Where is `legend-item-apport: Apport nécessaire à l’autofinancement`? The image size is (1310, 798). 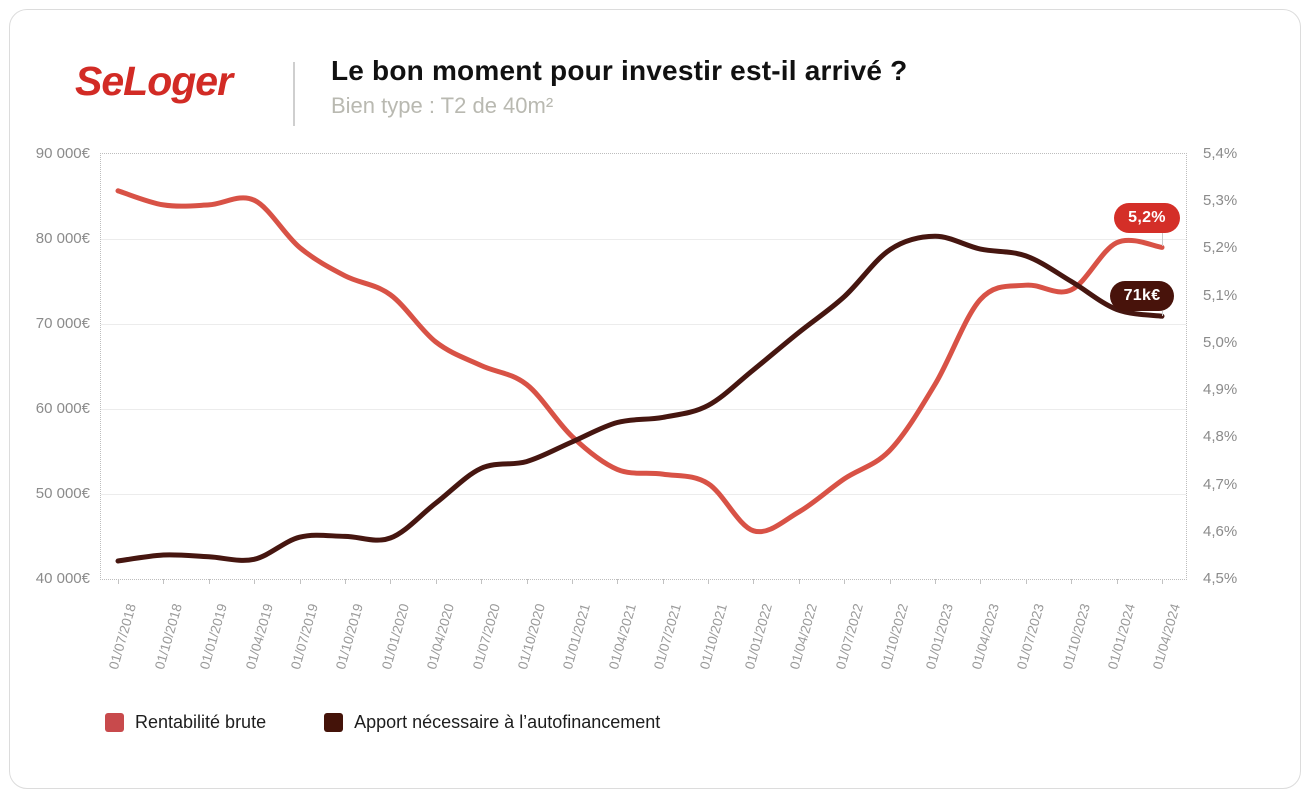
legend-item-apport: Apport nécessaire à l’autofinancement is located at coordinates (492, 722).